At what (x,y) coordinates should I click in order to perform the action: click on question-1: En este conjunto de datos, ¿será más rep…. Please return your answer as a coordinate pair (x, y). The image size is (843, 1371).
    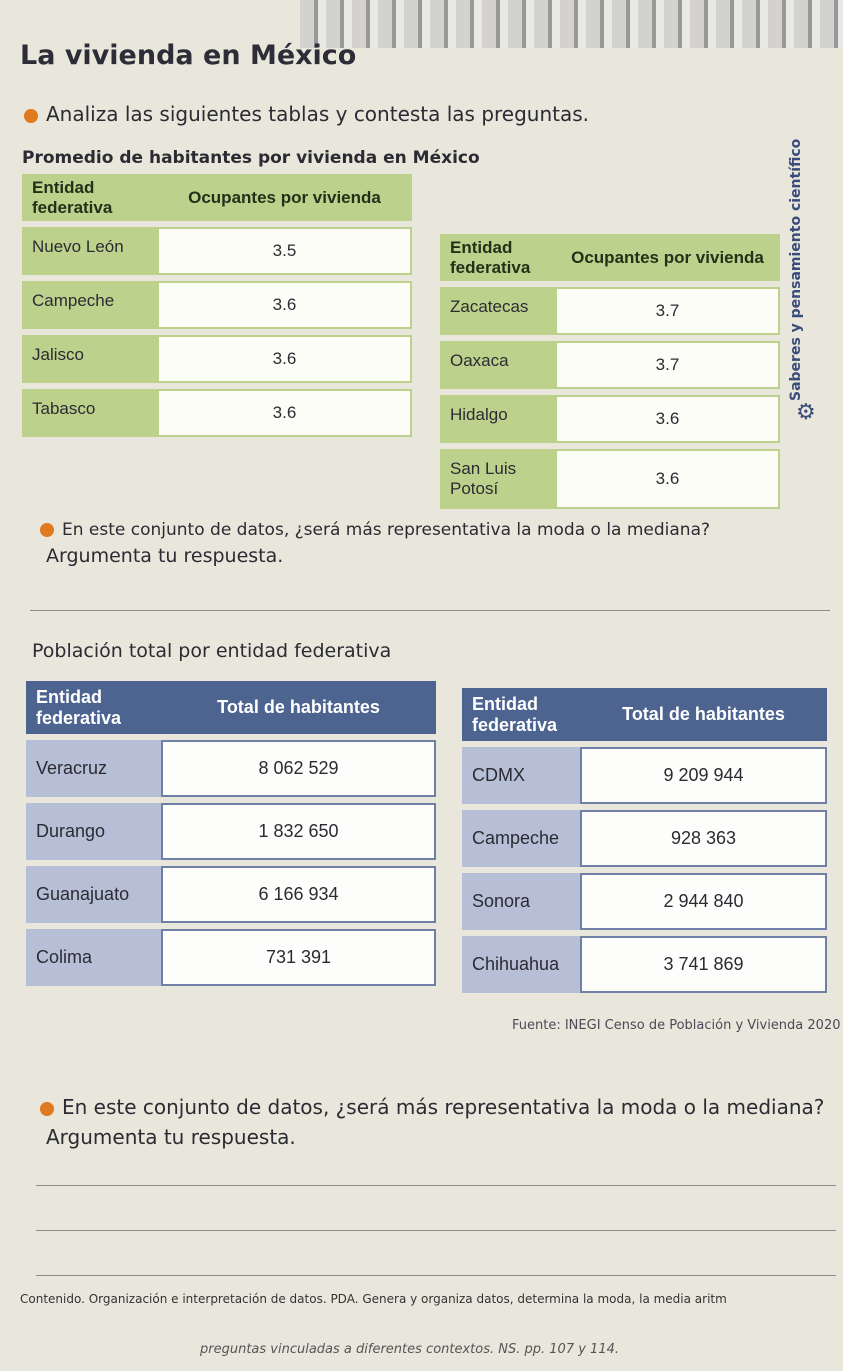
    Looking at the image, I should click on (375, 530).